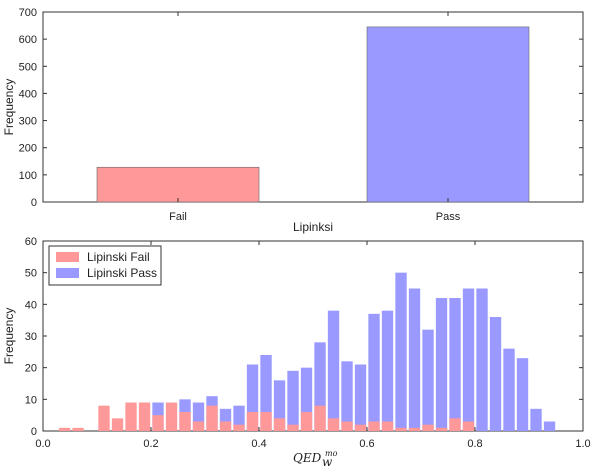  Describe the element at coordinates (28, 149) in the screenshot. I see `y-tick-label: 200` at that location.